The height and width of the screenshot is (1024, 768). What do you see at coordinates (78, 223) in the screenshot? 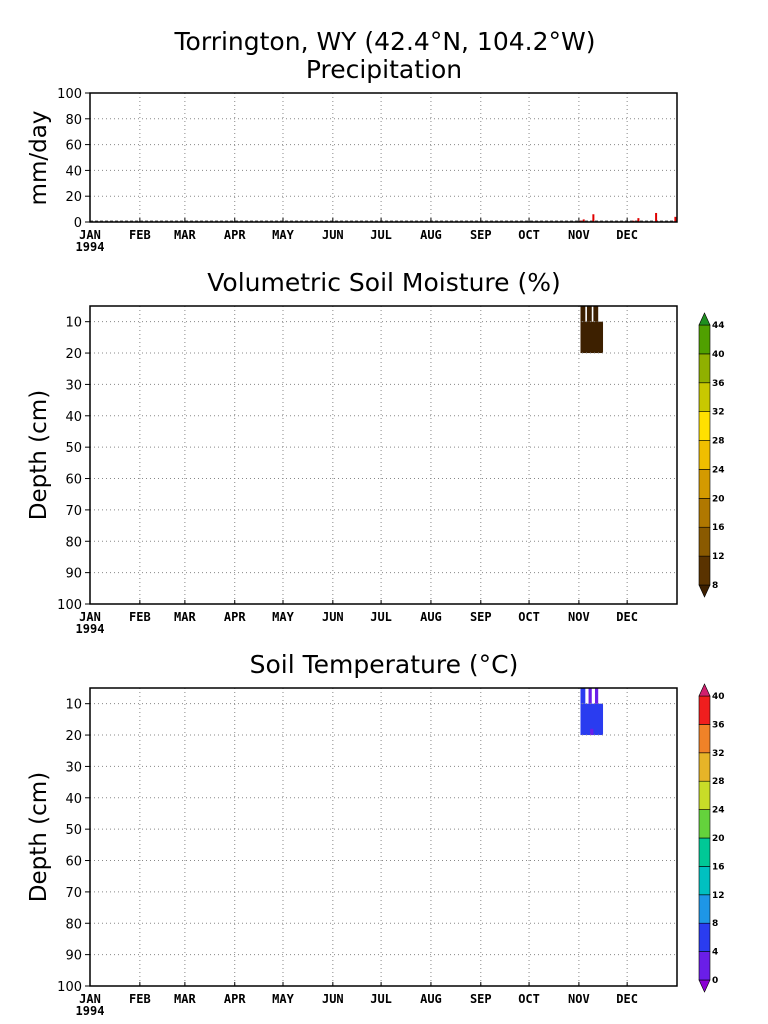
I see `precip-ytick-label: 0` at bounding box center [78, 223].